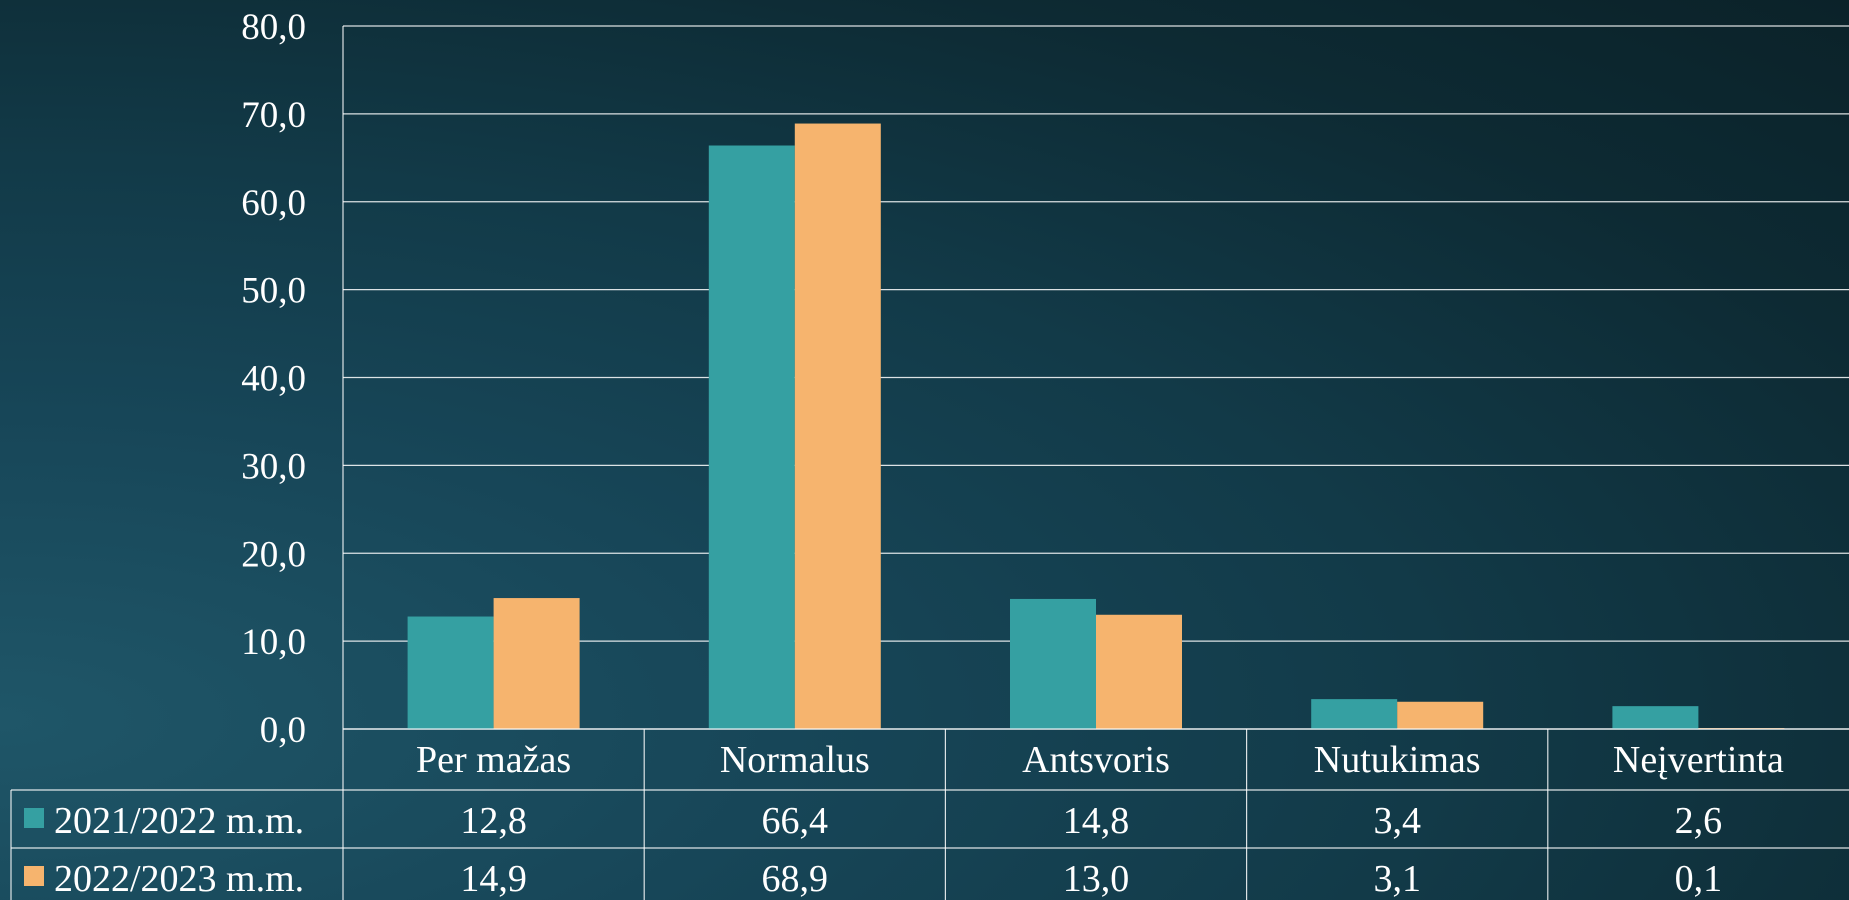 This screenshot has width=1849, height=900. I want to click on y-tick-label: 30,0, so click(273, 466).